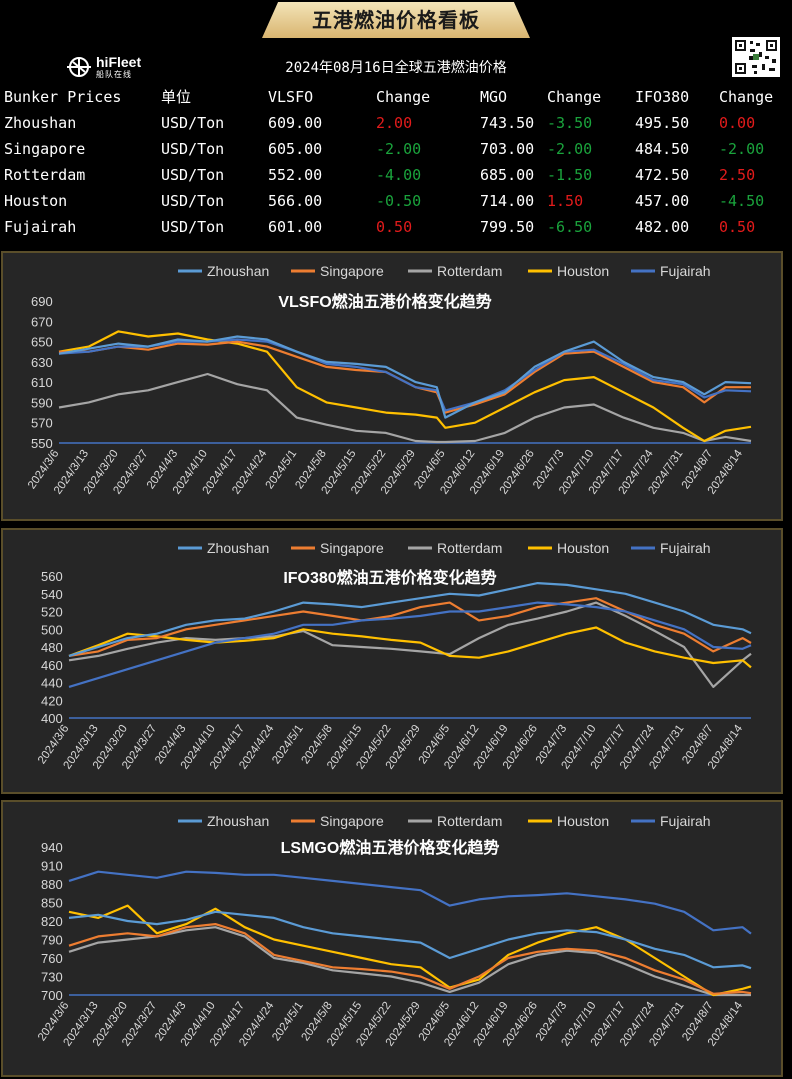 Image resolution: width=792 pixels, height=1079 pixels. Describe the element at coordinates (52, 884) in the screenshot. I see `y-tick-label: 880` at that location.